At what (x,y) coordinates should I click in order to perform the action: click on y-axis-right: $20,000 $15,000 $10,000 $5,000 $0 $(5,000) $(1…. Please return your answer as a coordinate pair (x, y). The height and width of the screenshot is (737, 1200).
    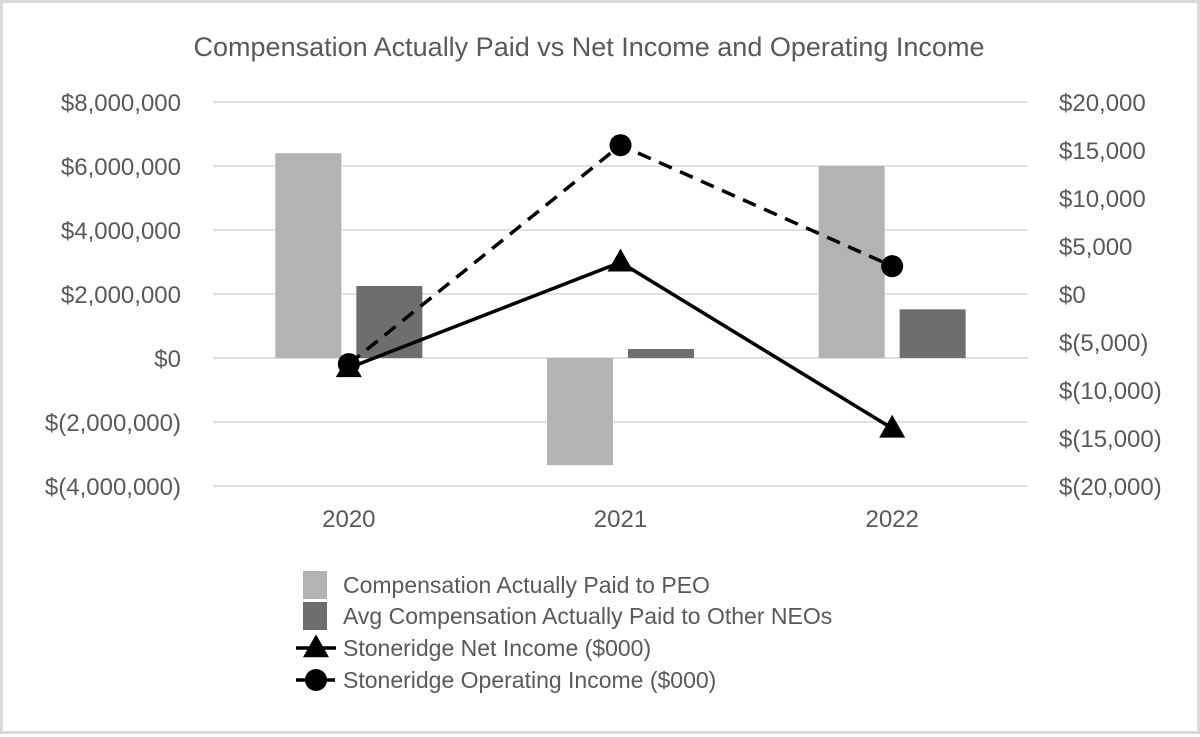
    Looking at the image, I should click on (1110, 295).